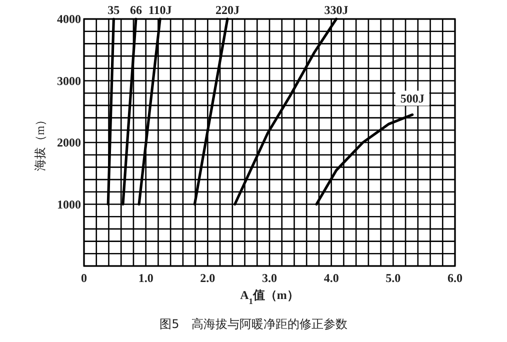  What do you see at coordinates (269, 297) in the screenshot?
I see `x-axis-title: A$_{1}$值（m）` at bounding box center [269, 297].